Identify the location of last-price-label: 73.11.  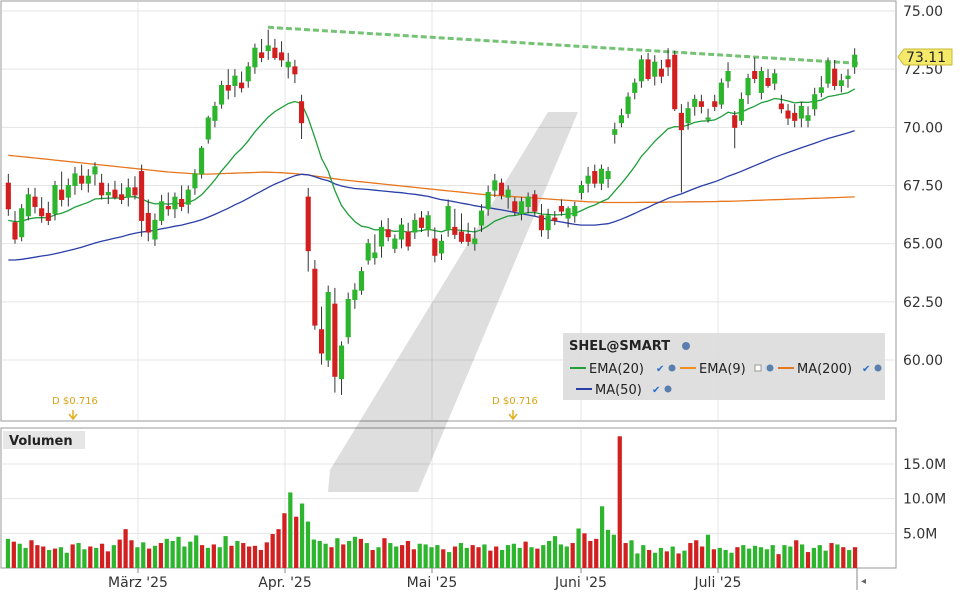
(926, 58).